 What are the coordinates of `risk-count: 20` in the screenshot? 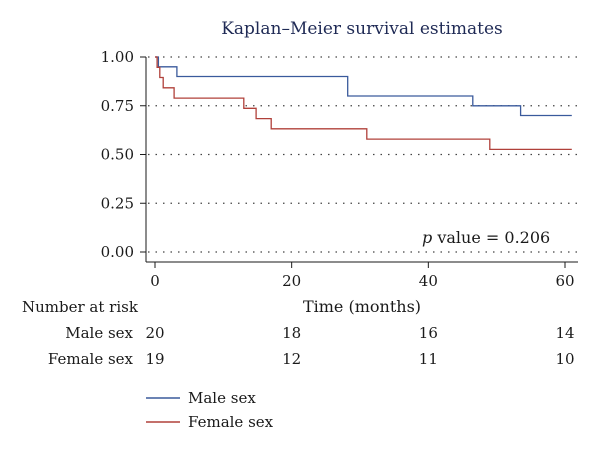 It's located at (154, 333).